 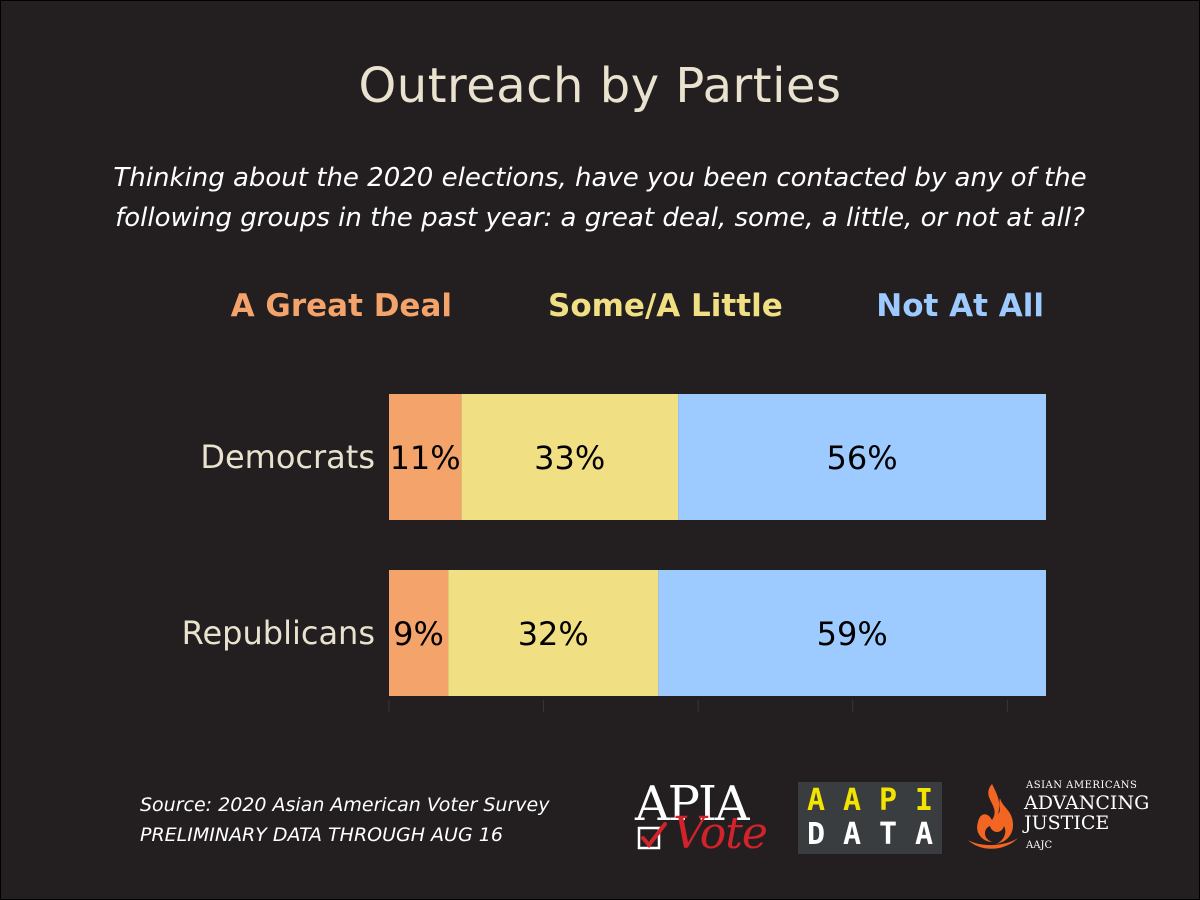 What do you see at coordinates (1067, 823) in the screenshot?
I see `aajc-justice: JUSTICE` at bounding box center [1067, 823].